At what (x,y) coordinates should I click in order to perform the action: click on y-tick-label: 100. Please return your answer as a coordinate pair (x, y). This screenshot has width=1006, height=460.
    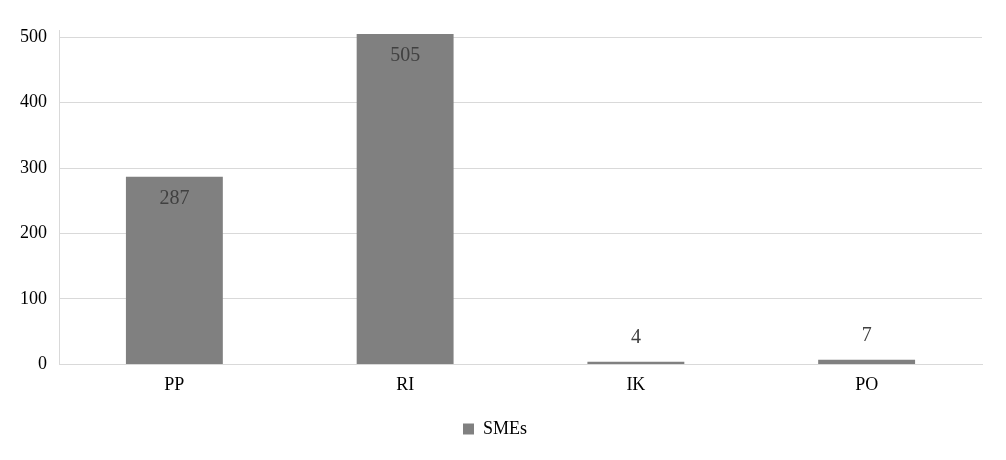
    Looking at the image, I should click on (33, 297).